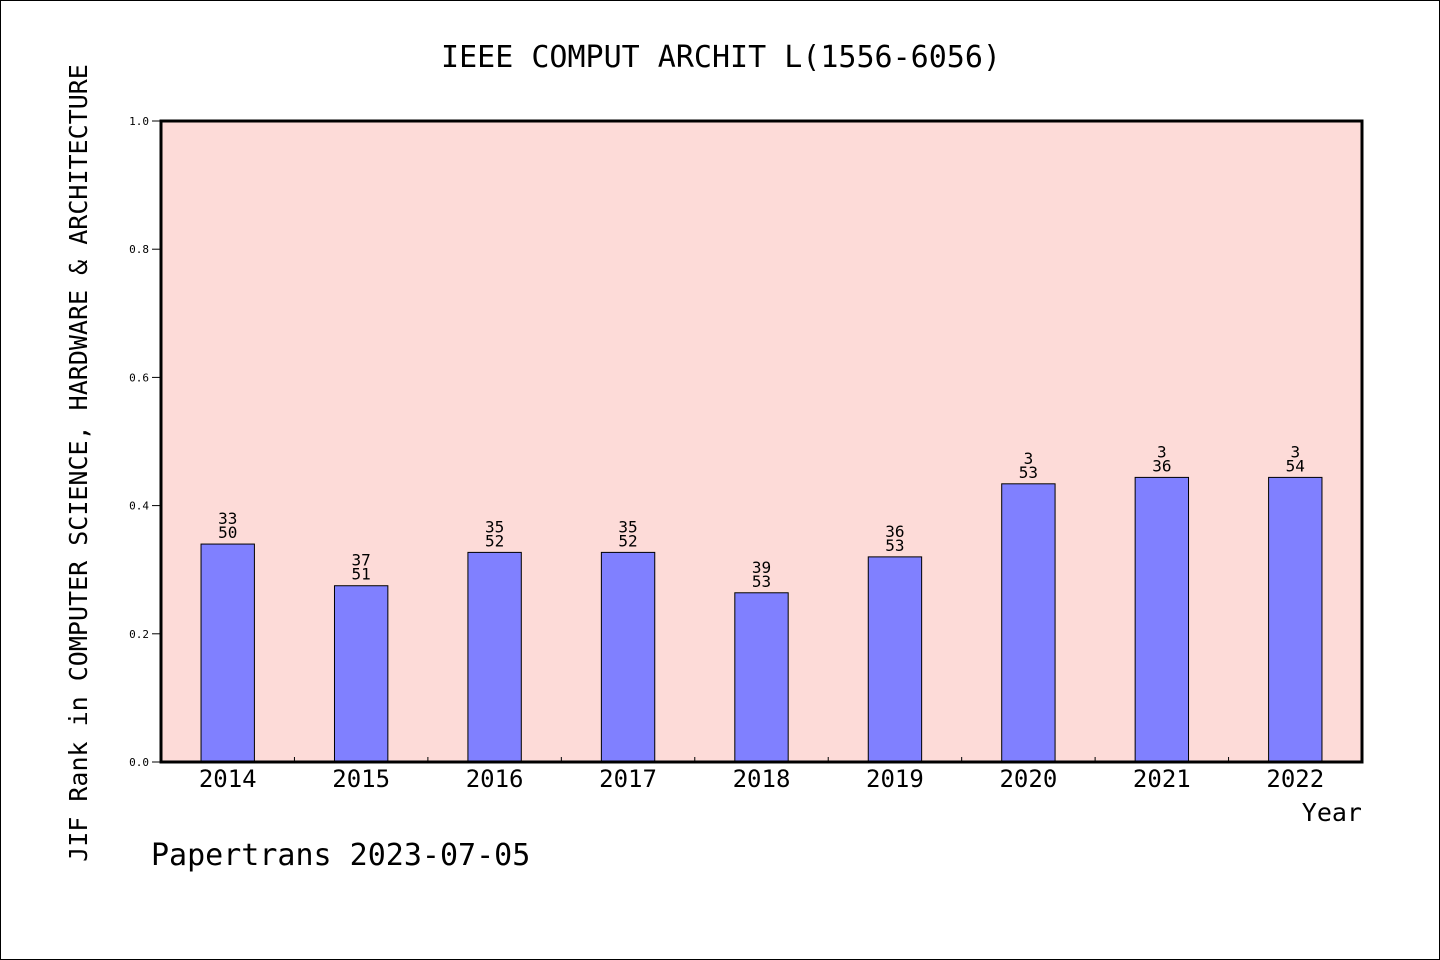 The height and width of the screenshot is (960, 1440). Describe the element at coordinates (139, 121) in the screenshot. I see `y-tick-label: 1.0` at that location.